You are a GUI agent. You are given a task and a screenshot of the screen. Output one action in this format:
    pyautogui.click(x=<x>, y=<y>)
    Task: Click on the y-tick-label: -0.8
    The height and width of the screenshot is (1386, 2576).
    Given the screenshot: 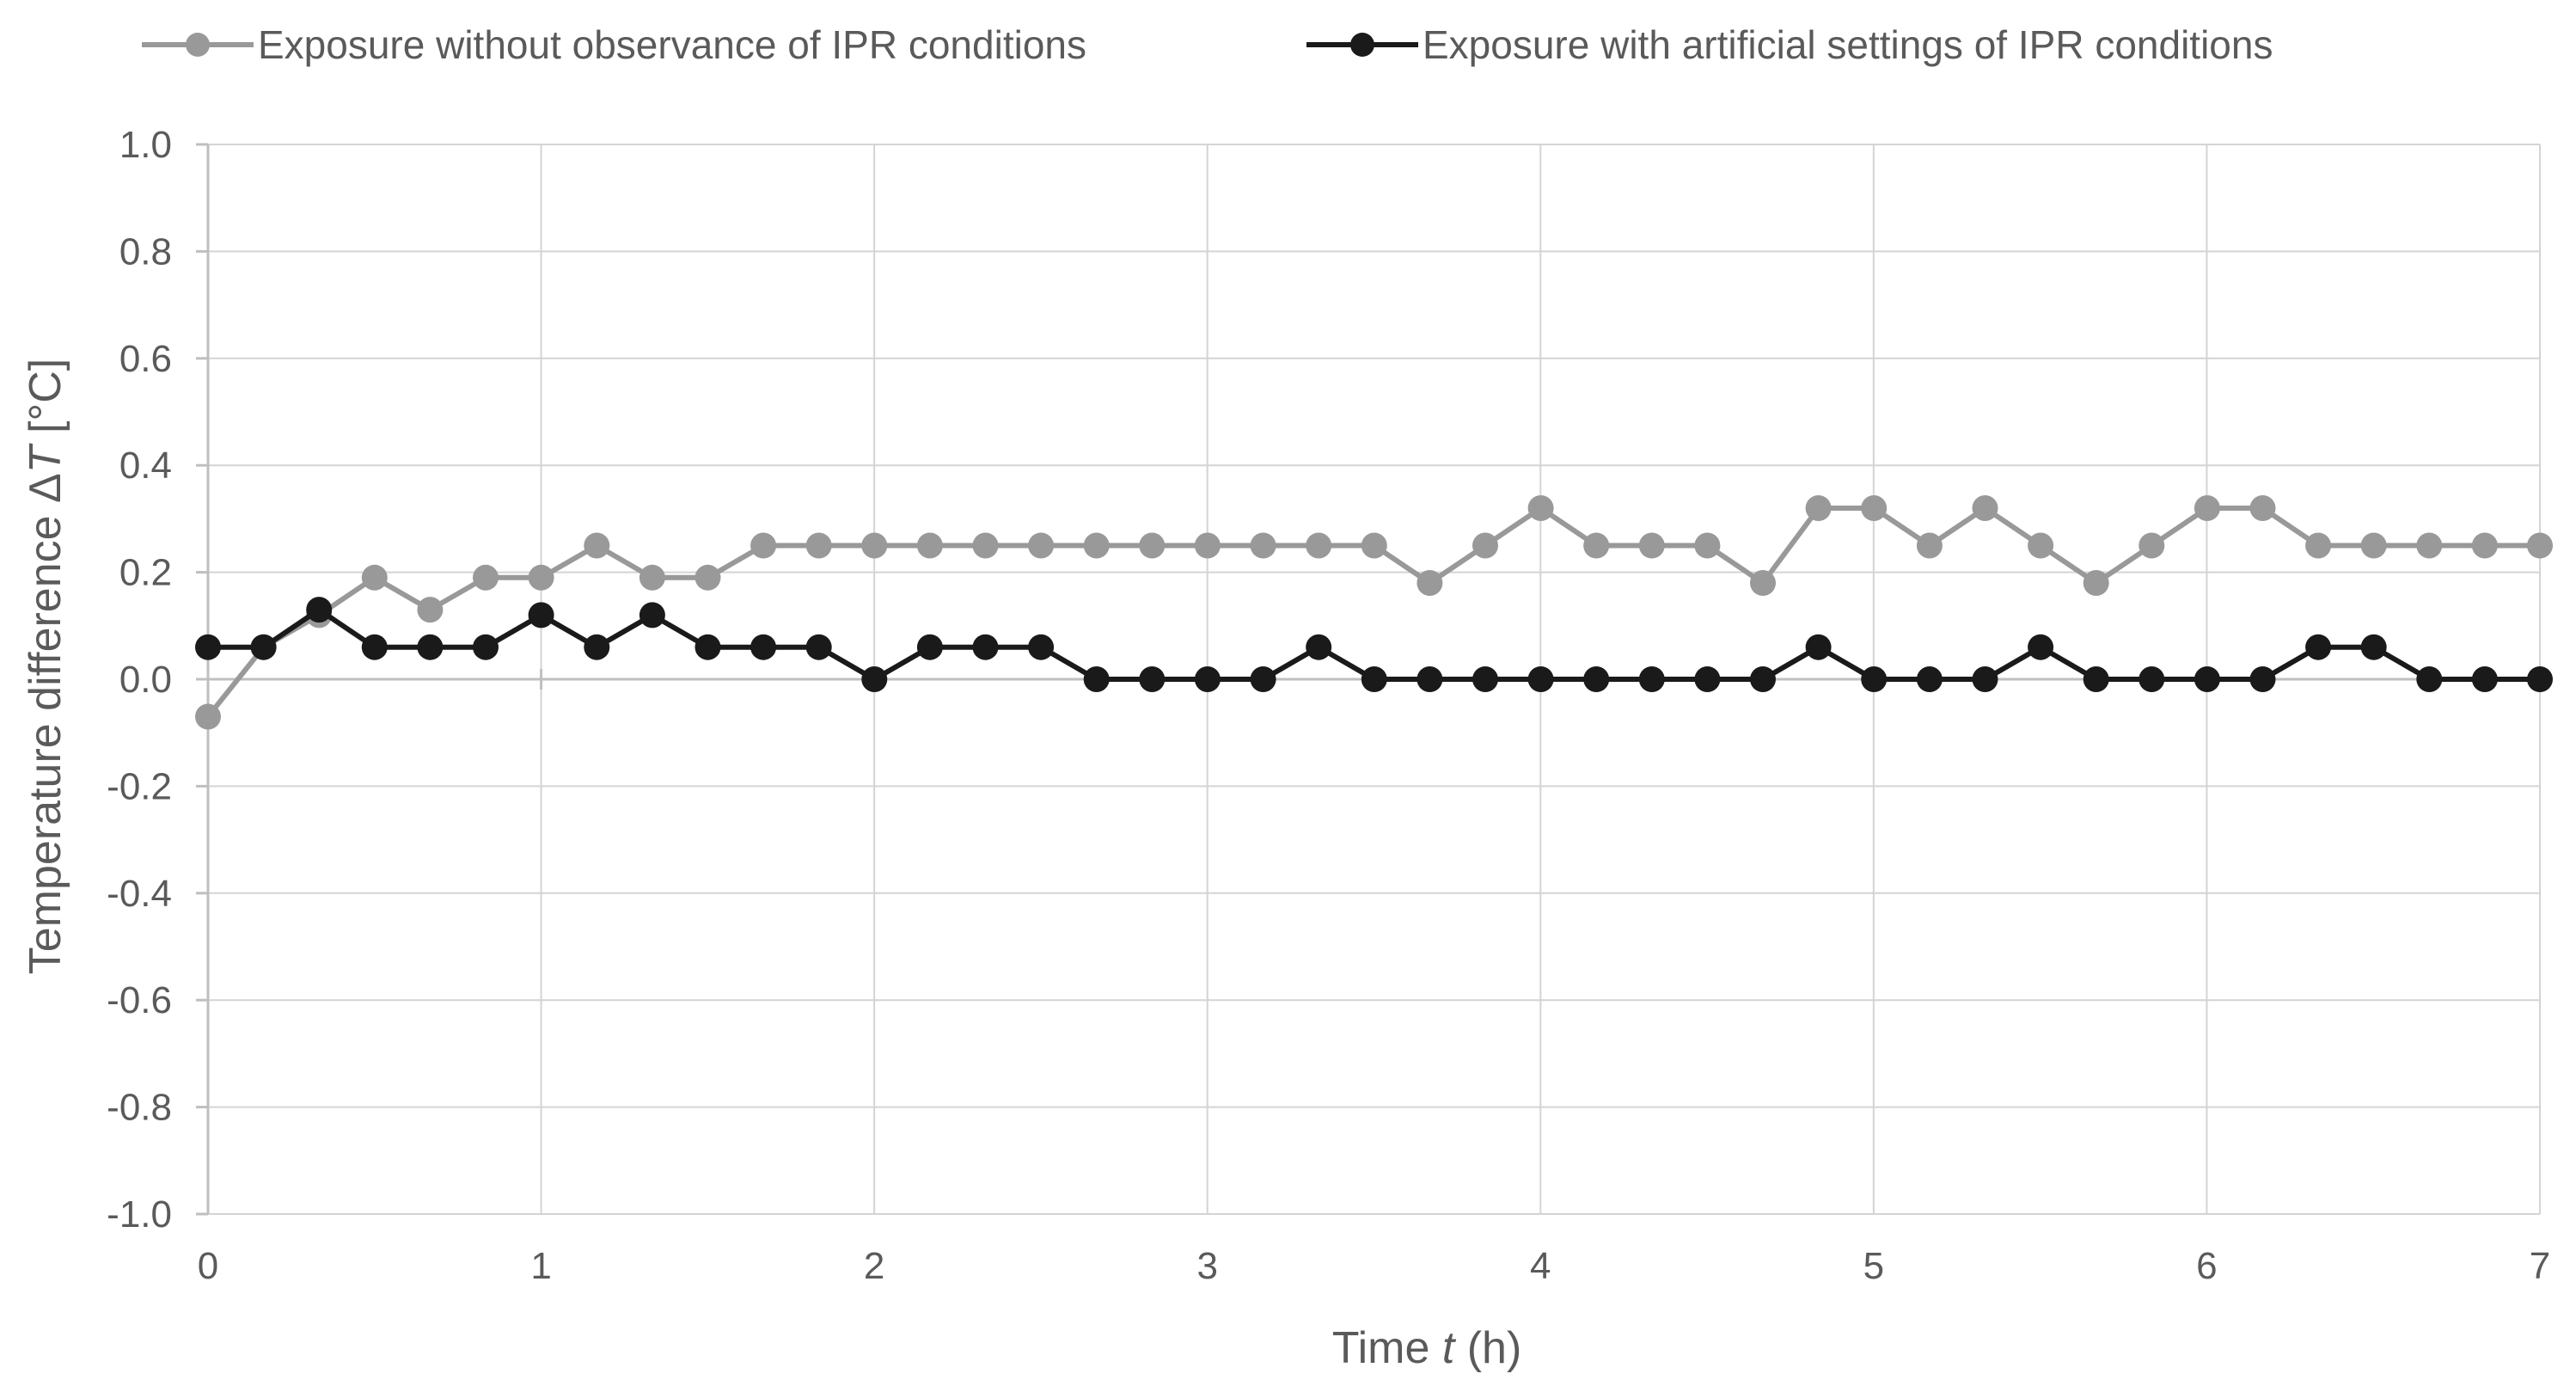 What is the action you would take?
    pyautogui.click(x=139, y=1108)
    